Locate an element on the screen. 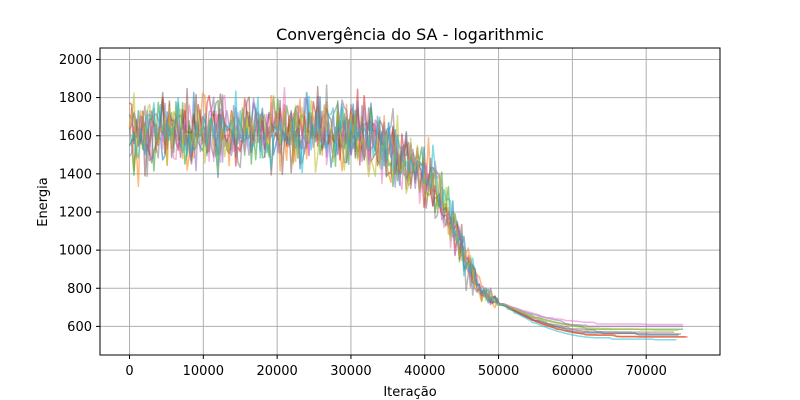 This screenshot has height=400, width=800. x-tick-label: 30000 is located at coordinates (350, 371).